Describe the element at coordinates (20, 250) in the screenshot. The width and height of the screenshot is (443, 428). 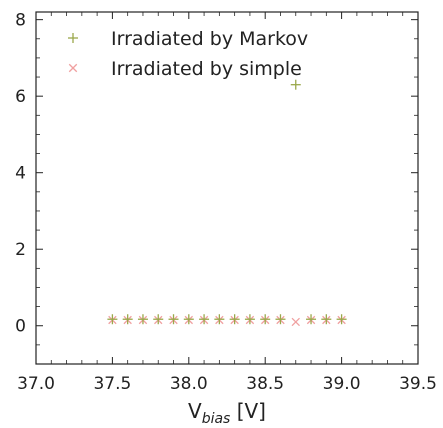
I see `y-tick-label: 2` at that location.